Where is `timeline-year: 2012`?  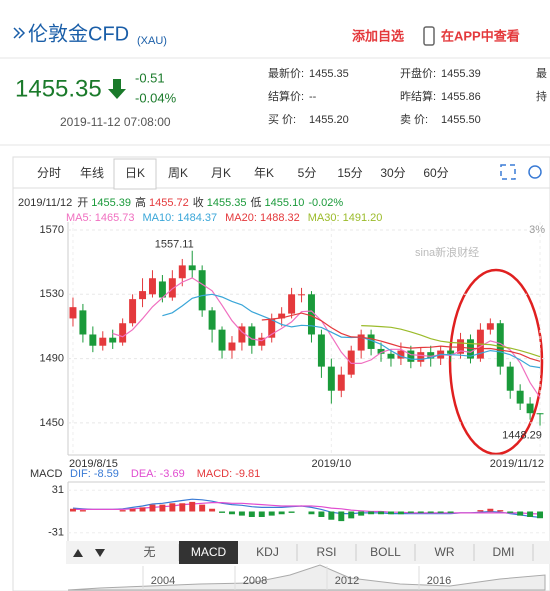
timeline-year: 2012 is located at coordinates (347, 581).